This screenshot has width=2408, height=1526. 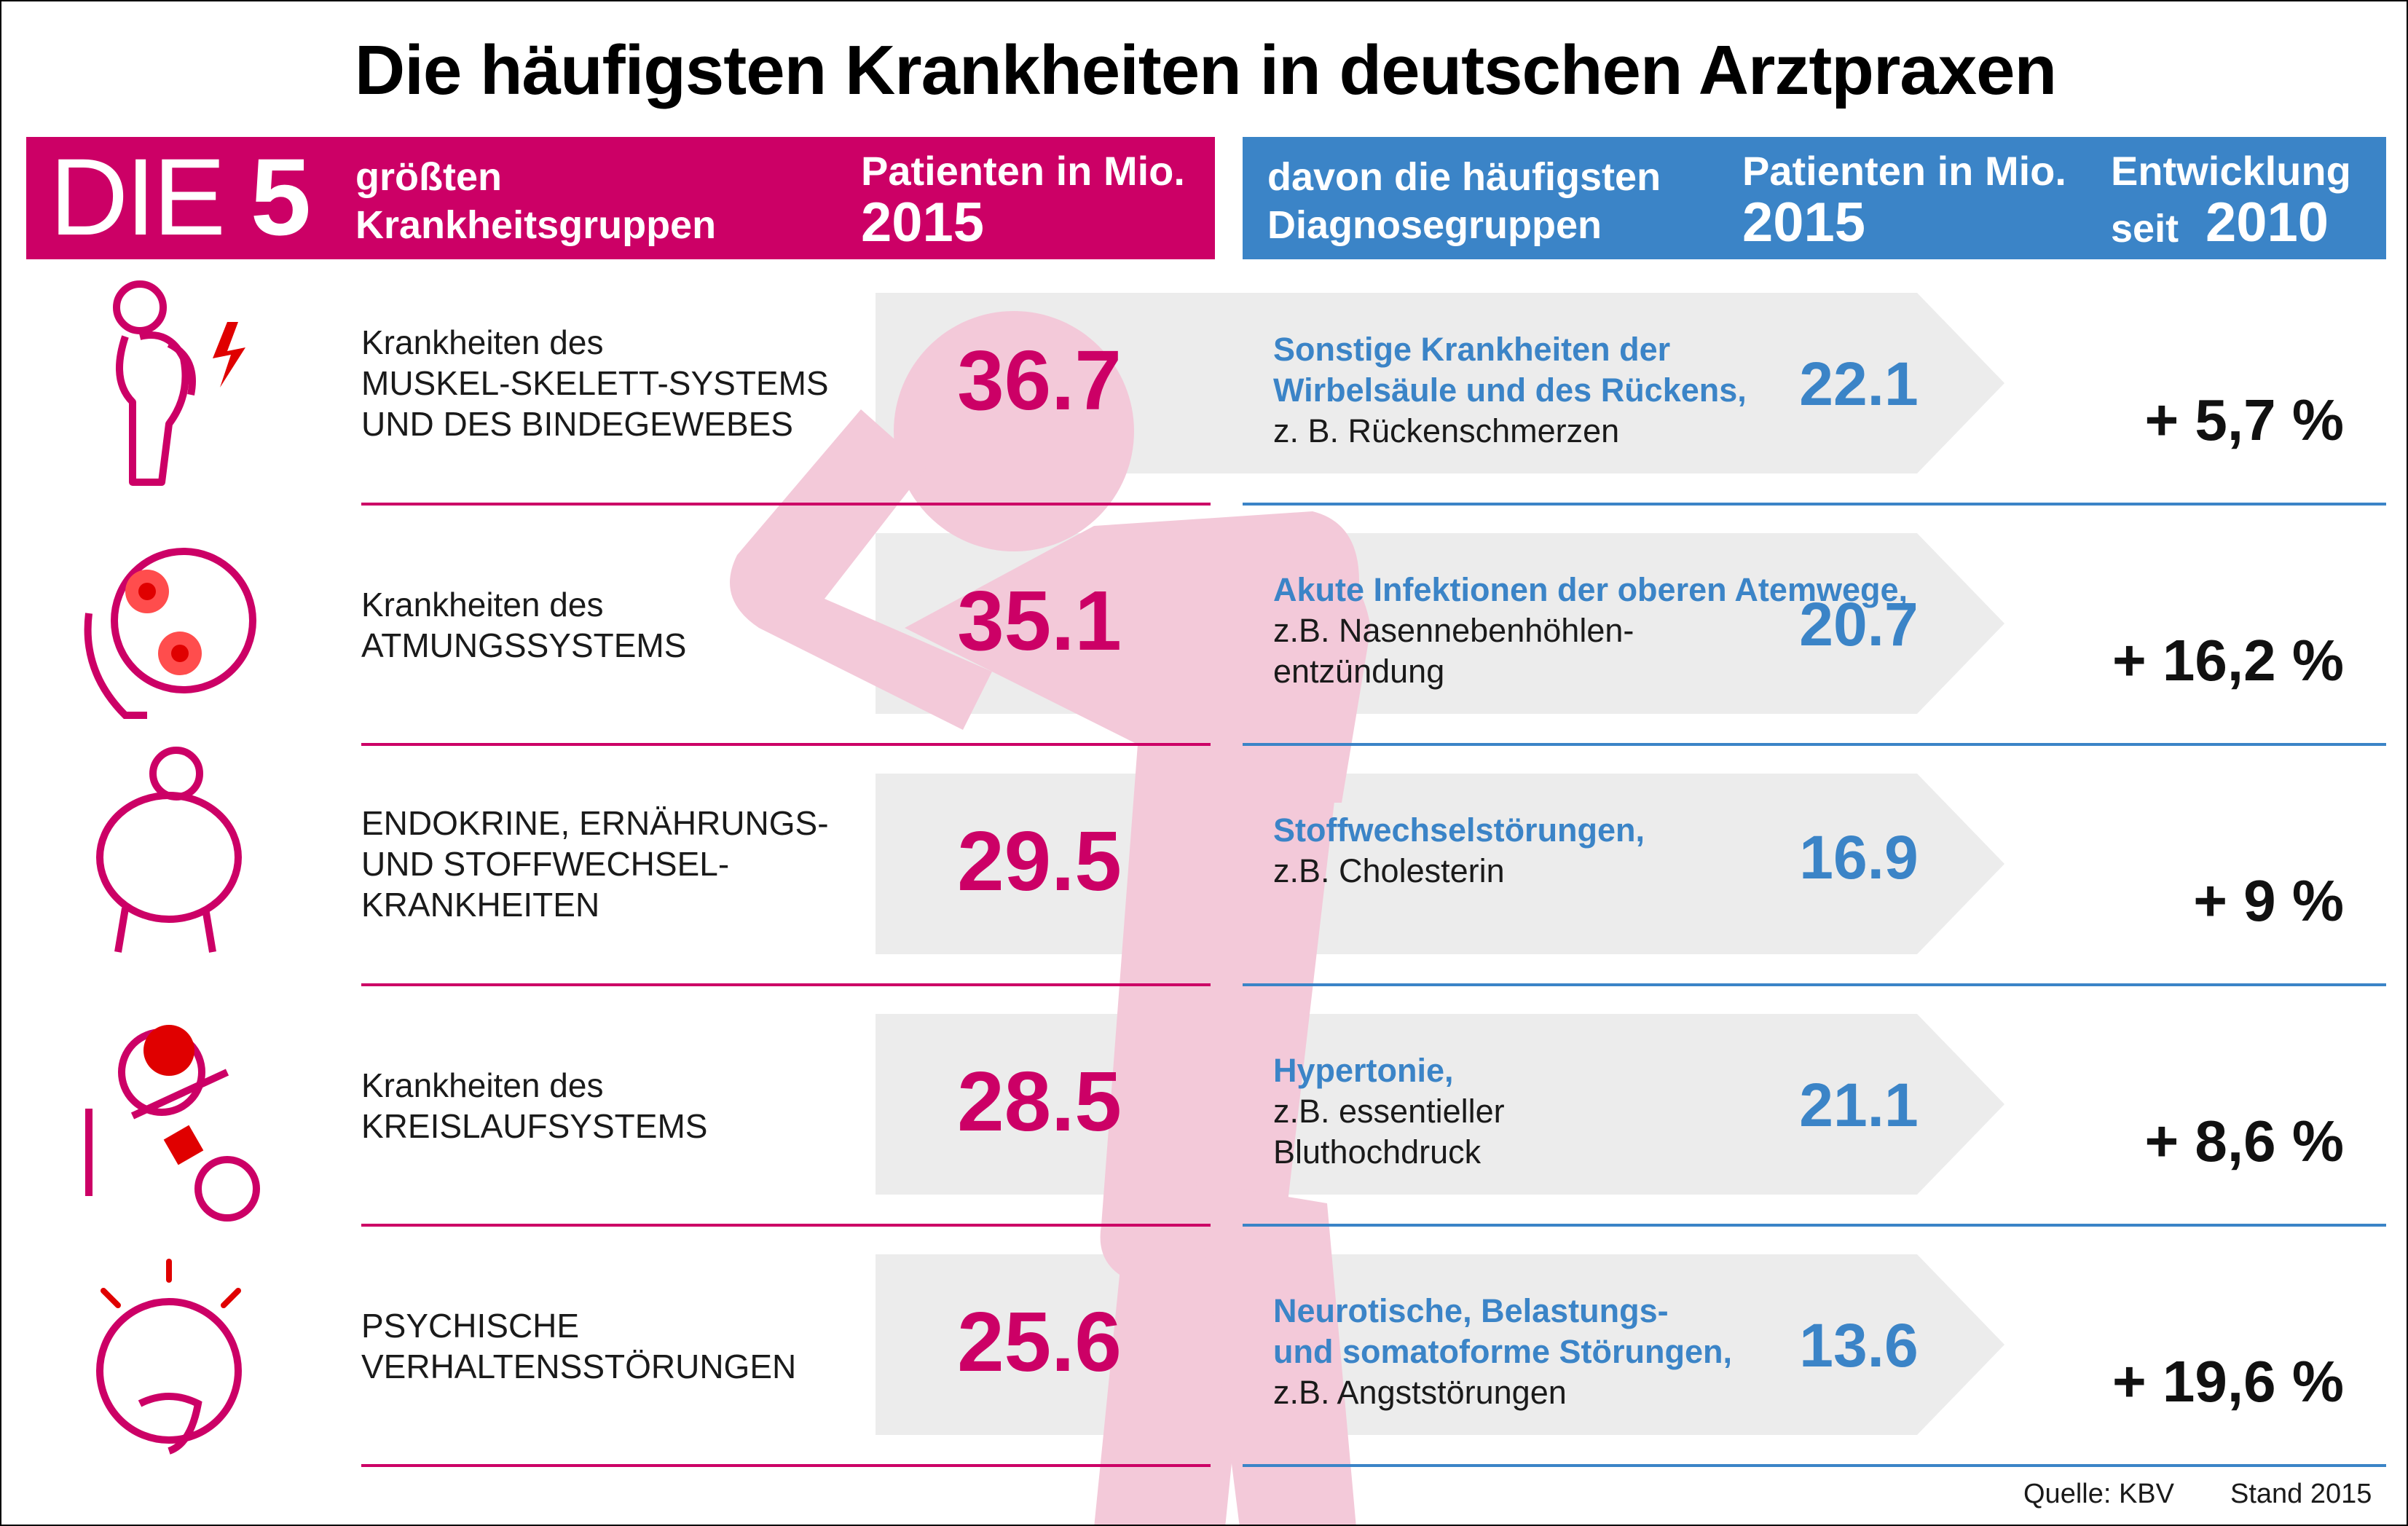 I want to click on diagnosis-example-line: Bluthochdruck, so click(x=1377, y=1152).